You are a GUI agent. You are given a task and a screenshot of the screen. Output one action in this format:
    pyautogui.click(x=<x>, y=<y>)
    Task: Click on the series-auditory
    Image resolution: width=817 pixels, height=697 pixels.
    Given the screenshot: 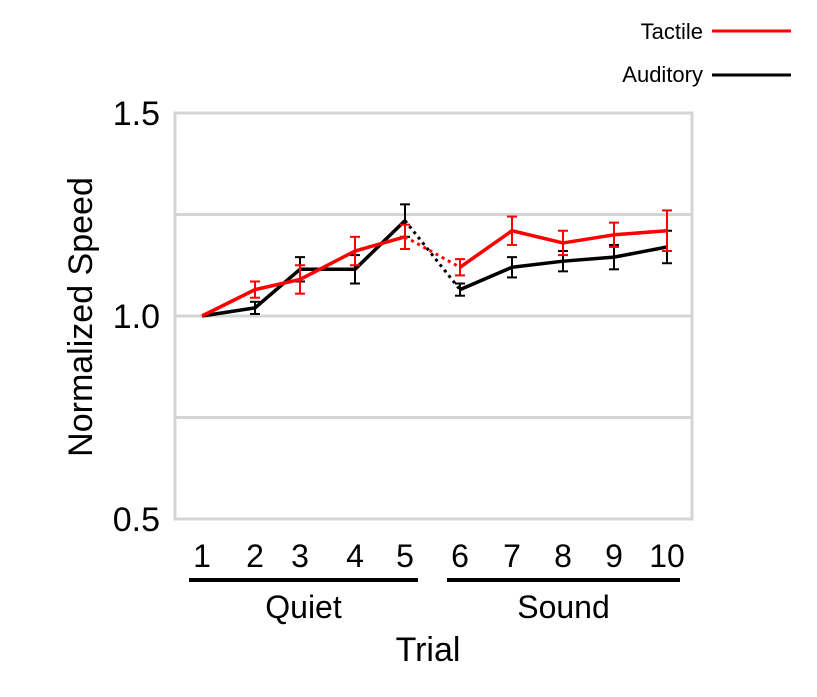 What is the action you would take?
    pyautogui.click(x=436, y=260)
    